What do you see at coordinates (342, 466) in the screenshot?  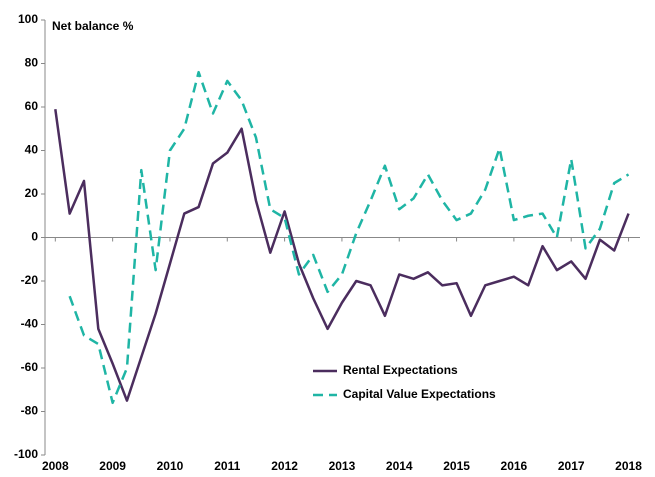 I see `x-tick-label: 2013` at bounding box center [342, 466].